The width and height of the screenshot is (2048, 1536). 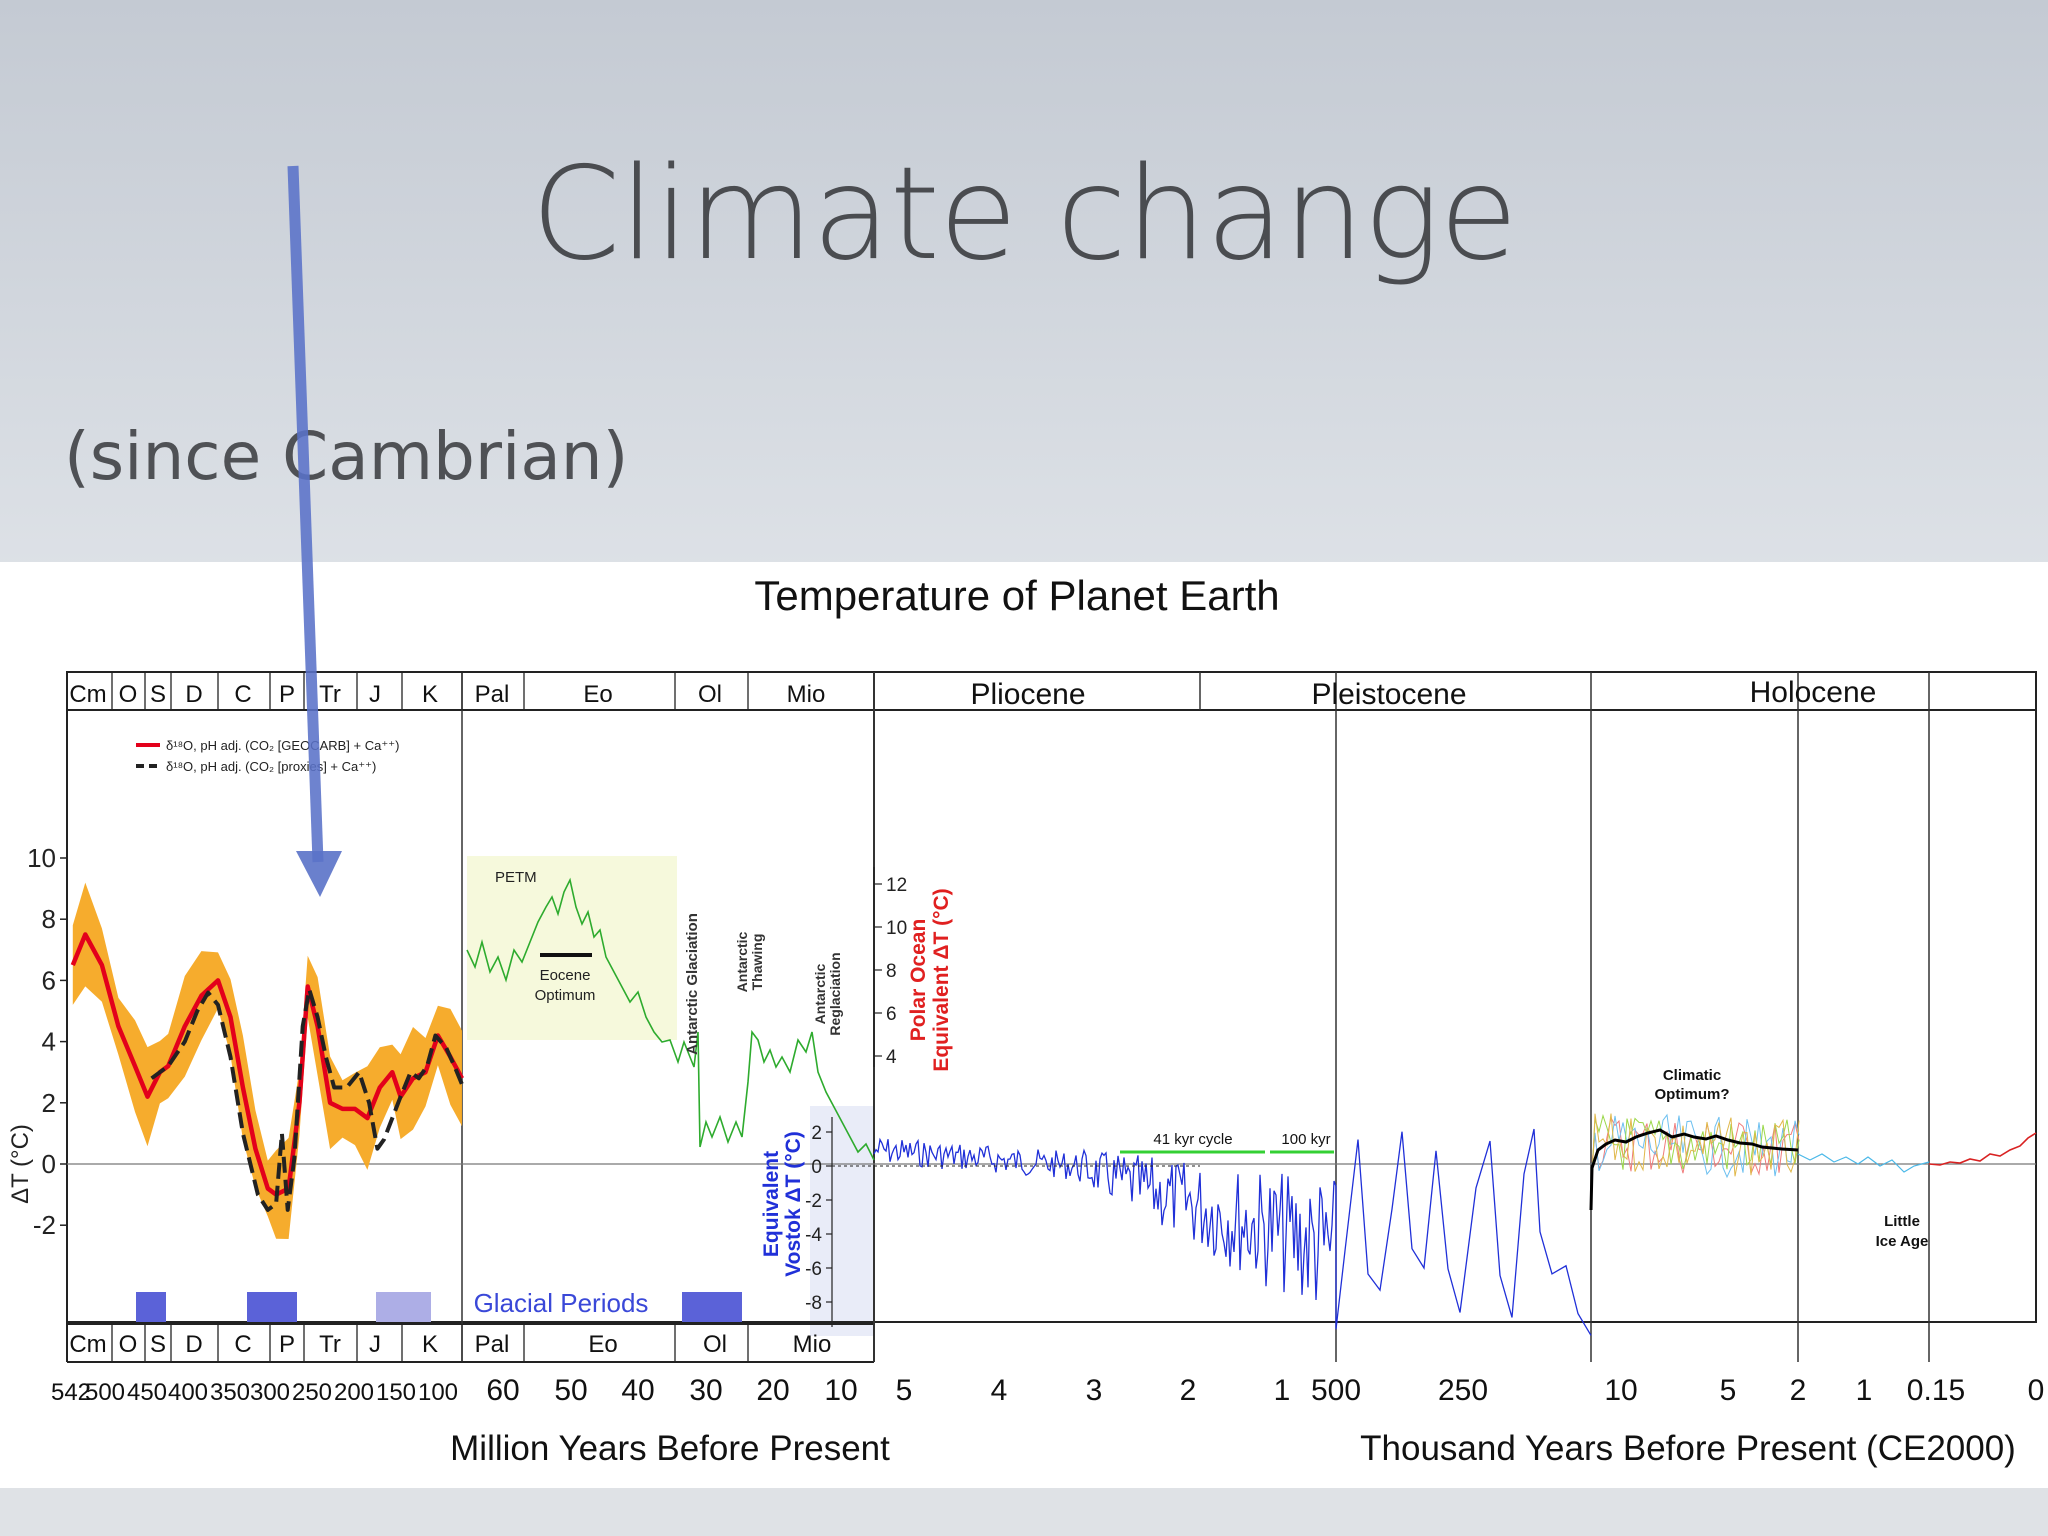 I want to click on x-tick-label-p3: 1, so click(x=1282, y=1390).